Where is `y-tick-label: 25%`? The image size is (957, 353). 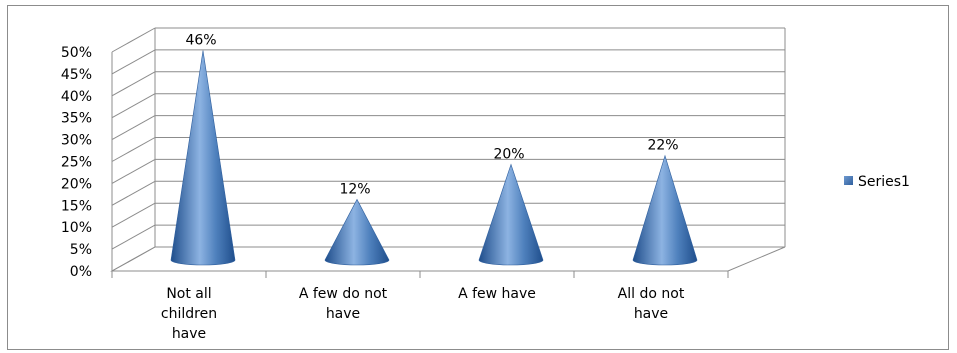
y-tick-label: 25% is located at coordinates (76, 163).